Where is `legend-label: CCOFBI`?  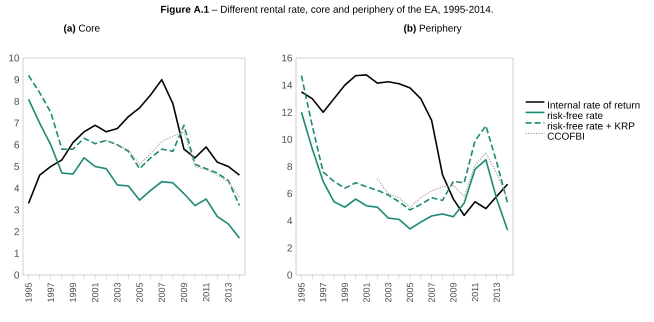
legend-label: CCOFBI is located at coordinates (566, 136).